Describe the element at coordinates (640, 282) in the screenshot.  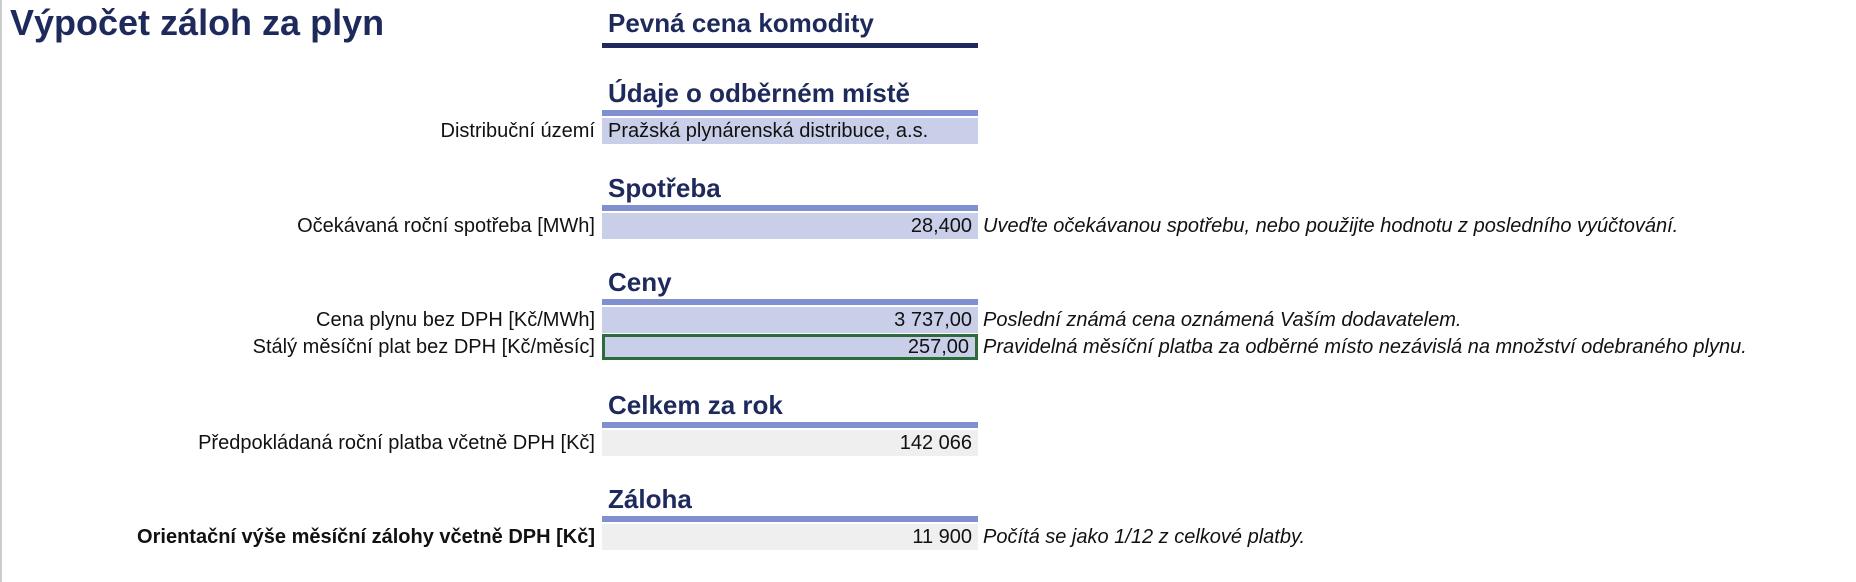
I see `section-heading: Ceny` at that location.